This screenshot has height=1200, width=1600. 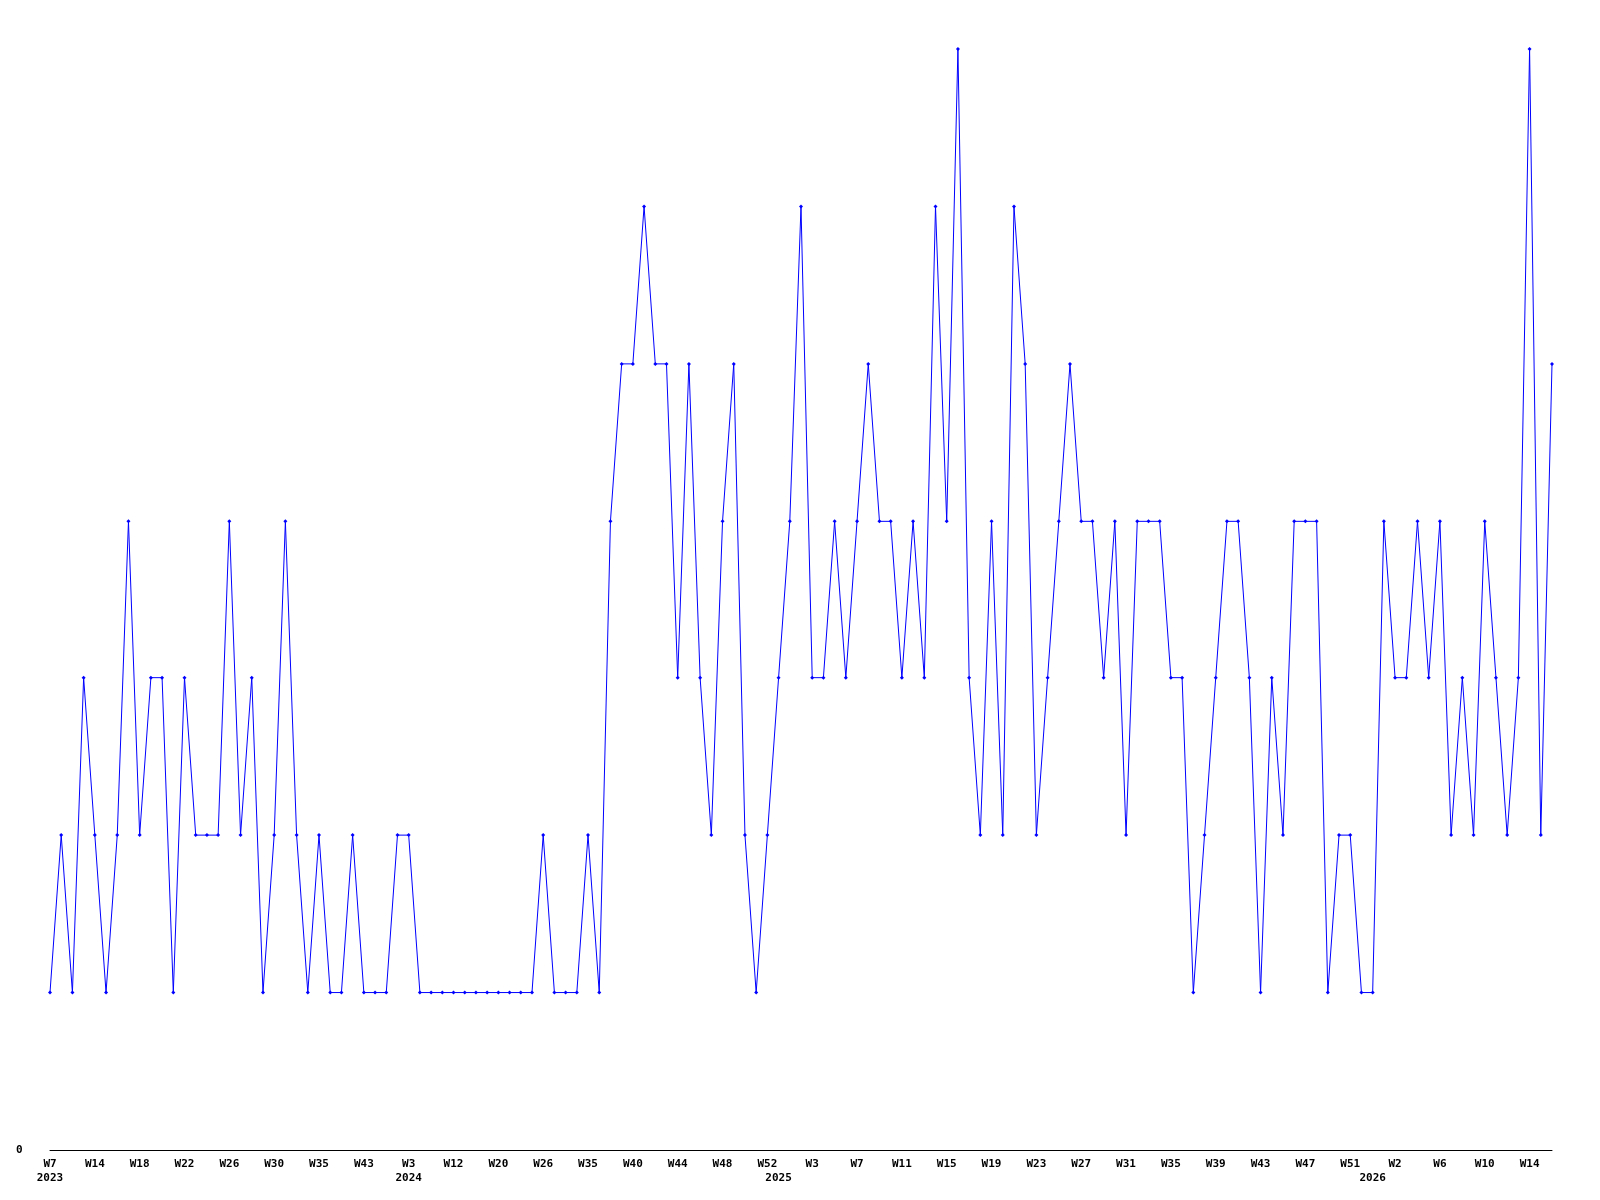 I want to click on x-tick-label: W7 2023, so click(x=50, y=1170).